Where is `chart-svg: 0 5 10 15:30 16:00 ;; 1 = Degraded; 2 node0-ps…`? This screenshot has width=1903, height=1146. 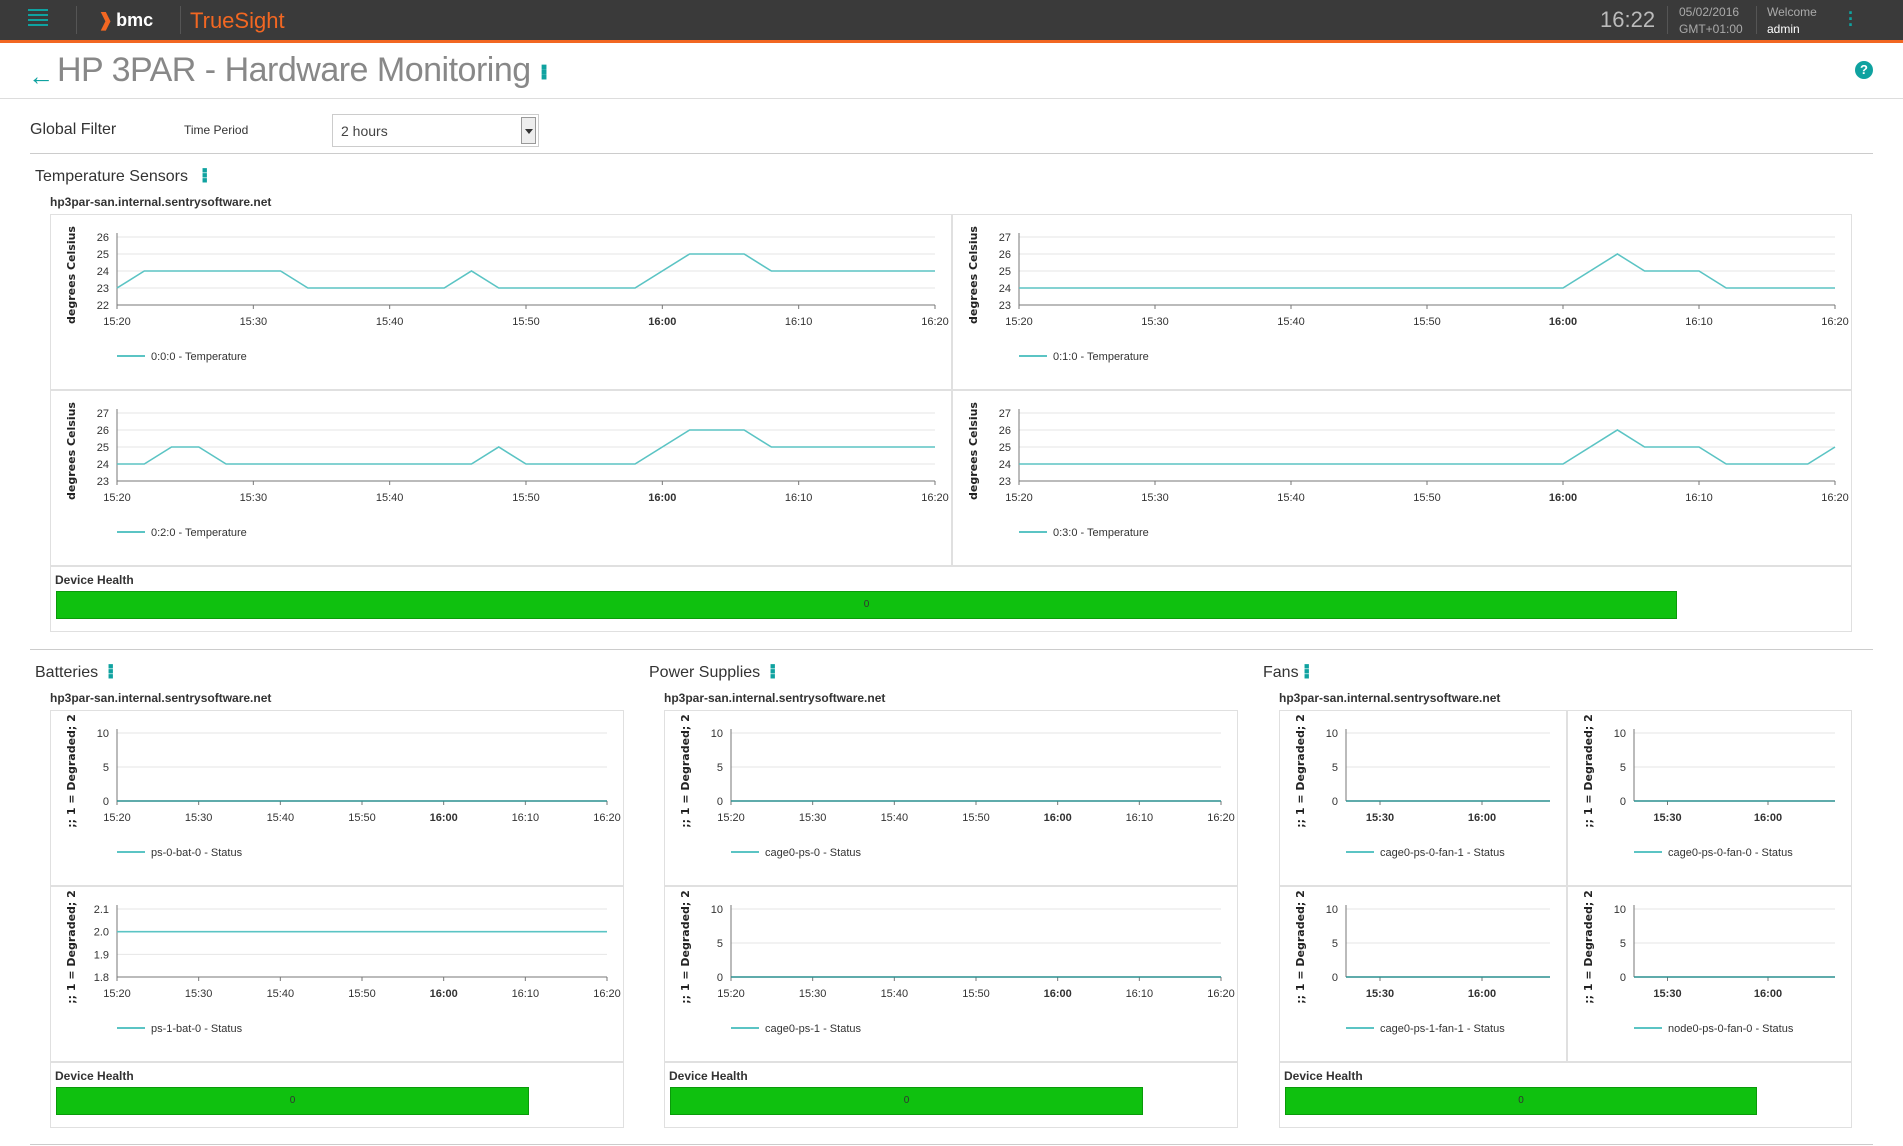 chart-svg: 0 5 10 15:30 16:00 ;; 1 = Degraded; 2 node0-ps… is located at coordinates (1708, 962).